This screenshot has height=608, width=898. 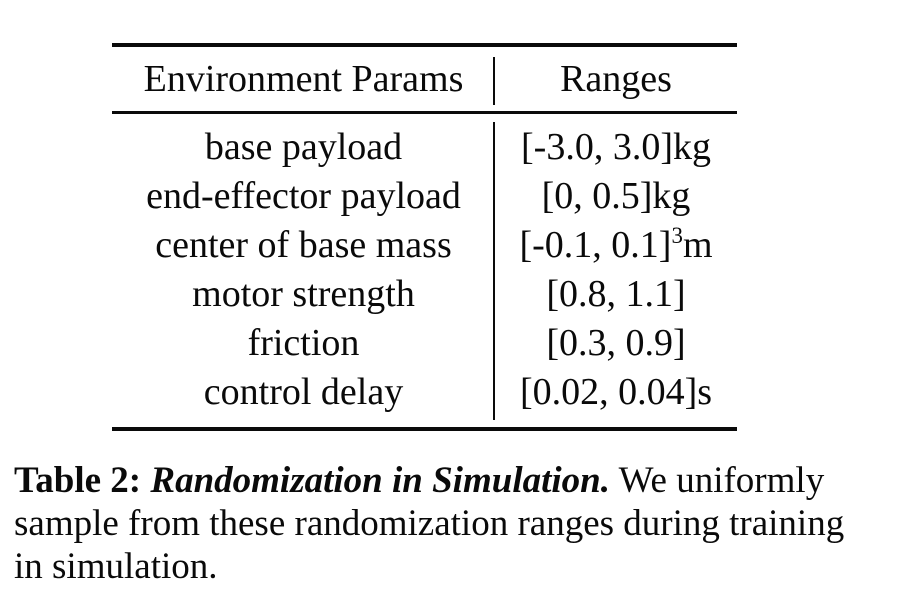 I want to click on range-cell: [0, 0.5]kg, so click(x=616, y=196).